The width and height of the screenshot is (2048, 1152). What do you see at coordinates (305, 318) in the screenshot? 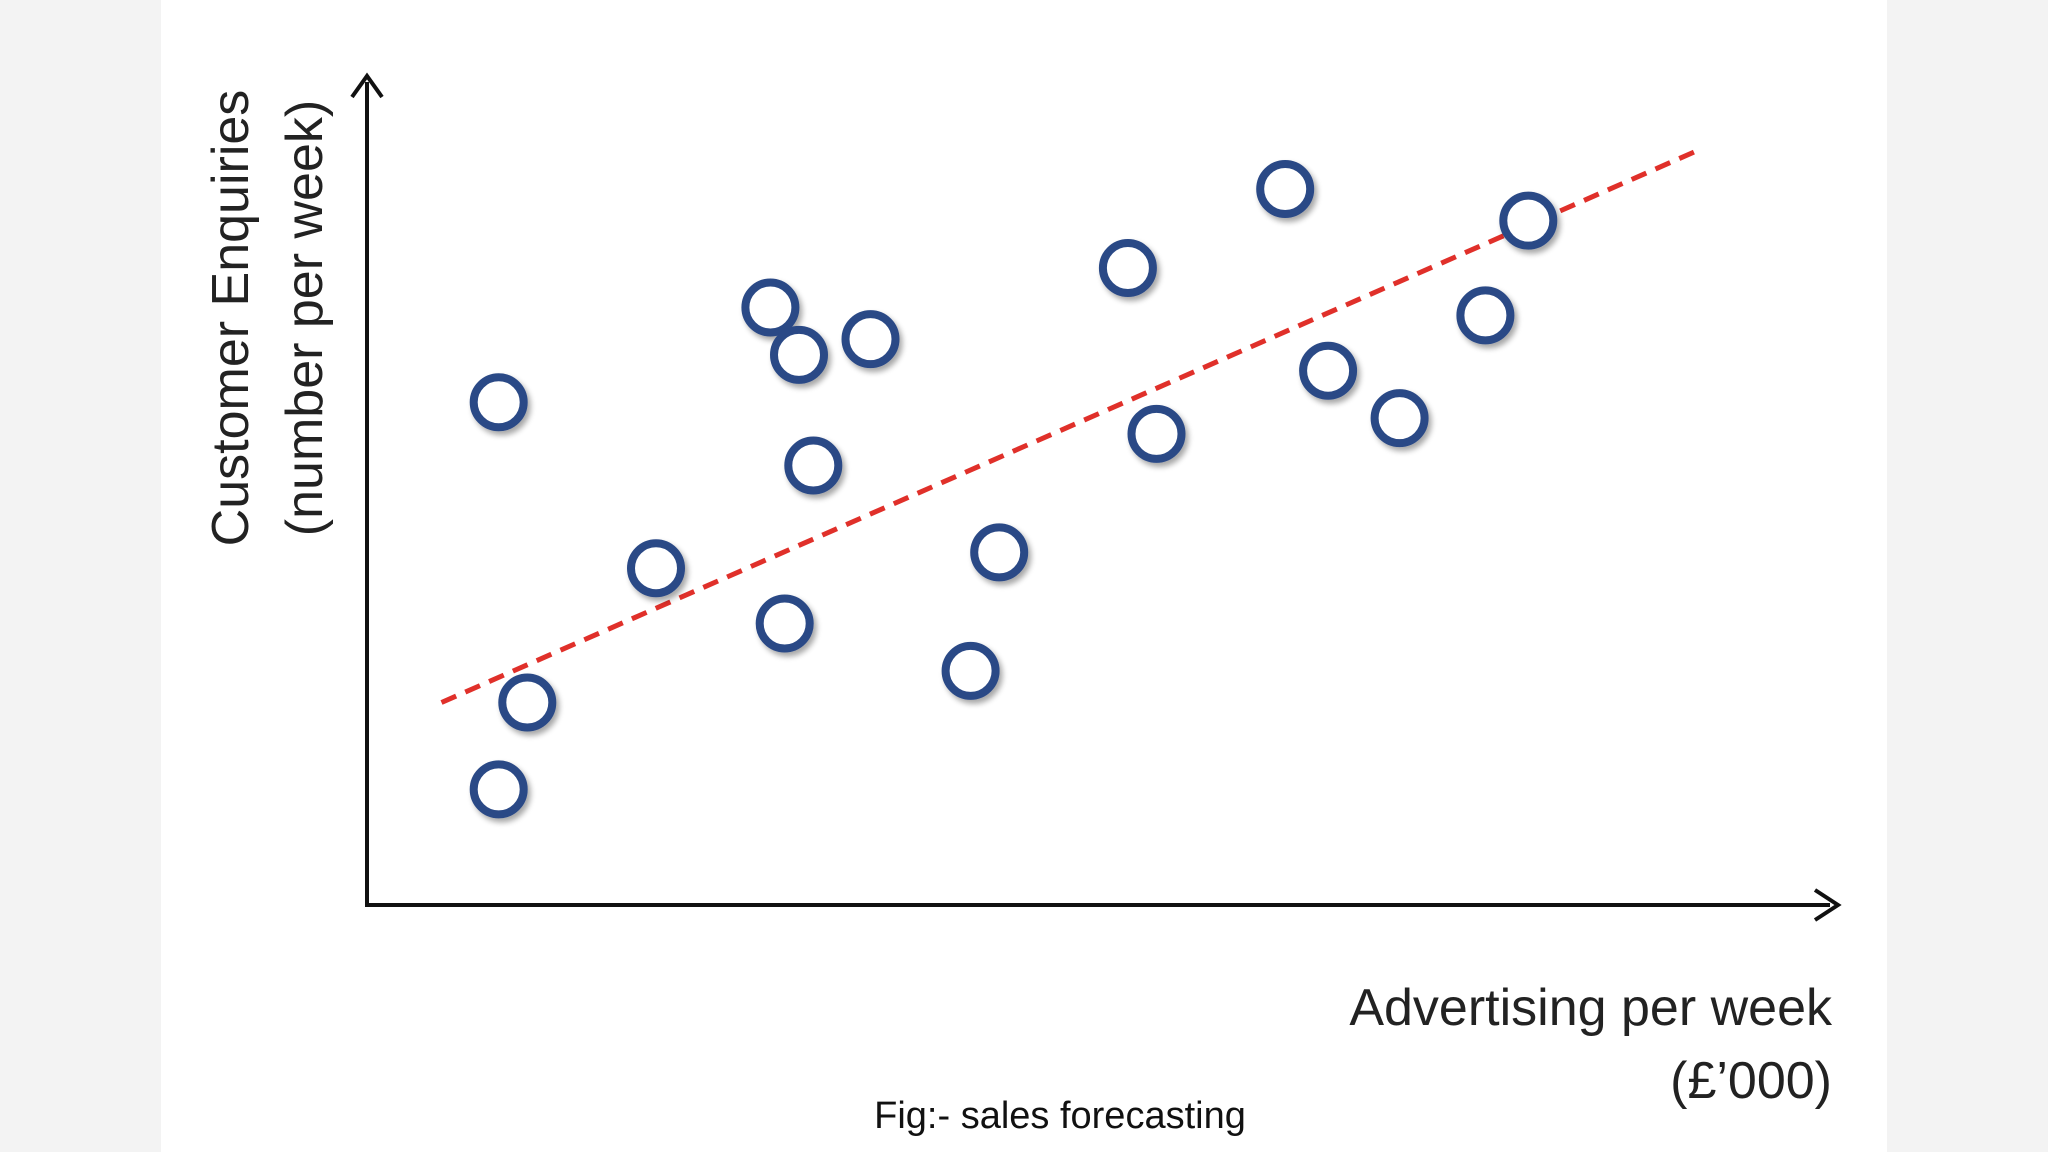
I see `y-axis-label-line-2: (number per week)` at bounding box center [305, 318].